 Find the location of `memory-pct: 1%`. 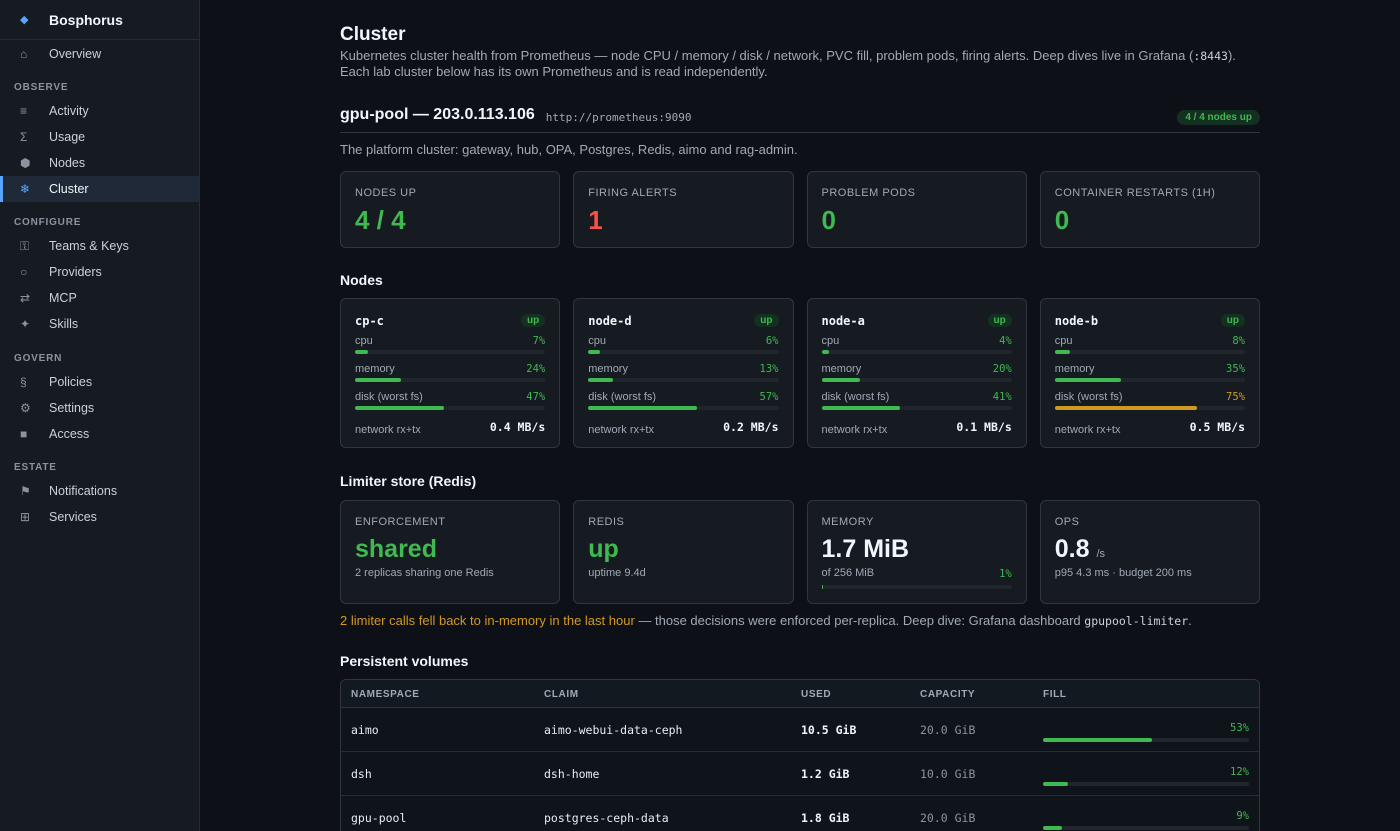

memory-pct: 1% is located at coordinates (1005, 574).